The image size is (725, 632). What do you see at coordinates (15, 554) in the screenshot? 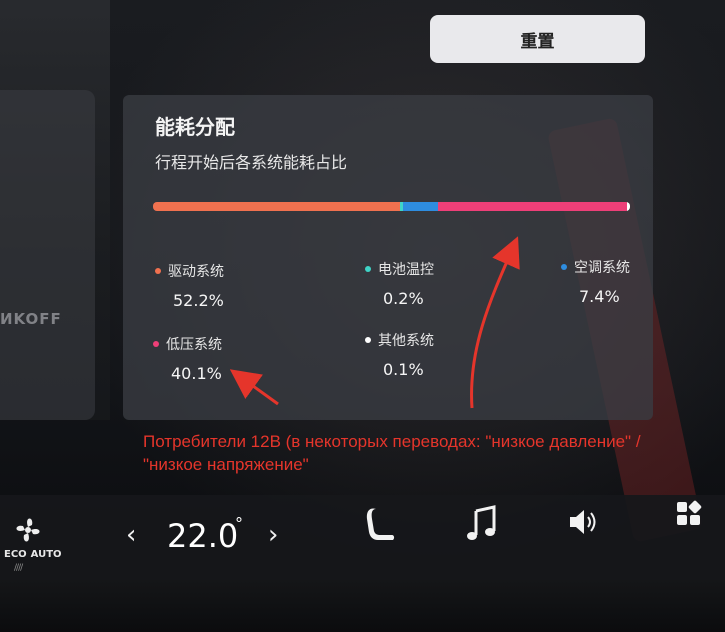
I see `eco-label: ECO` at bounding box center [15, 554].